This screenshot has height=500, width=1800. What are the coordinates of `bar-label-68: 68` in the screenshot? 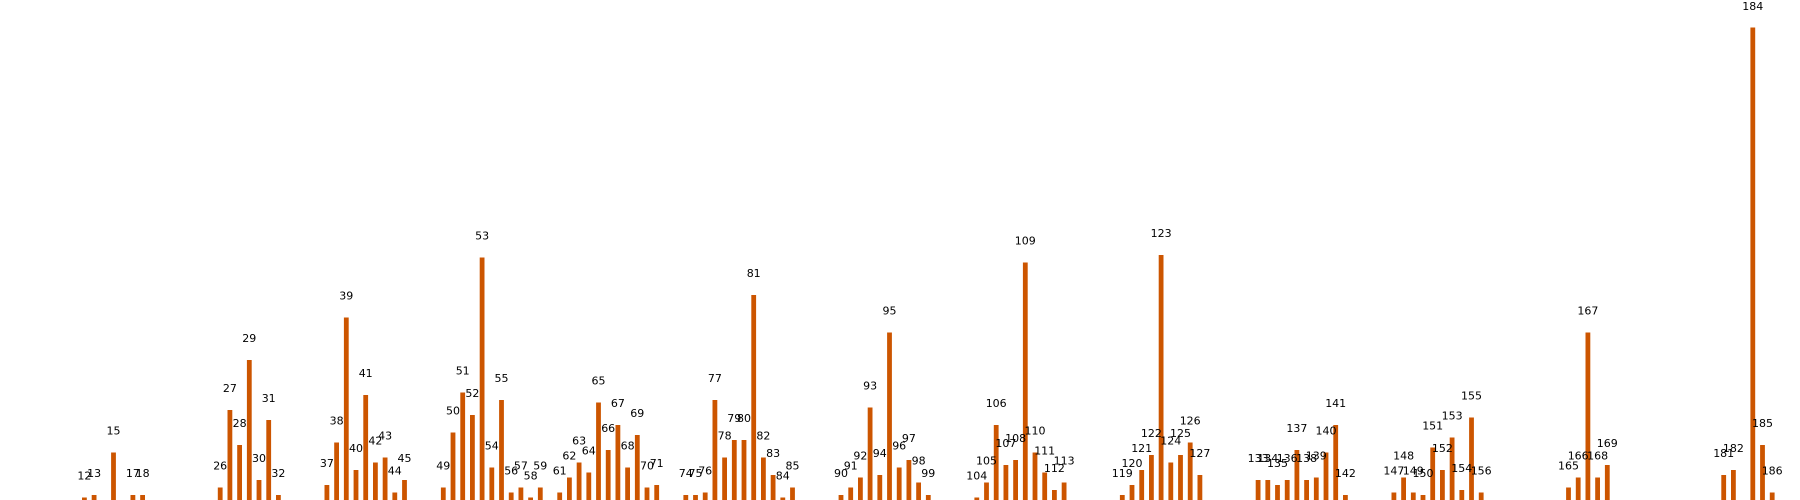 It's located at (628, 446).